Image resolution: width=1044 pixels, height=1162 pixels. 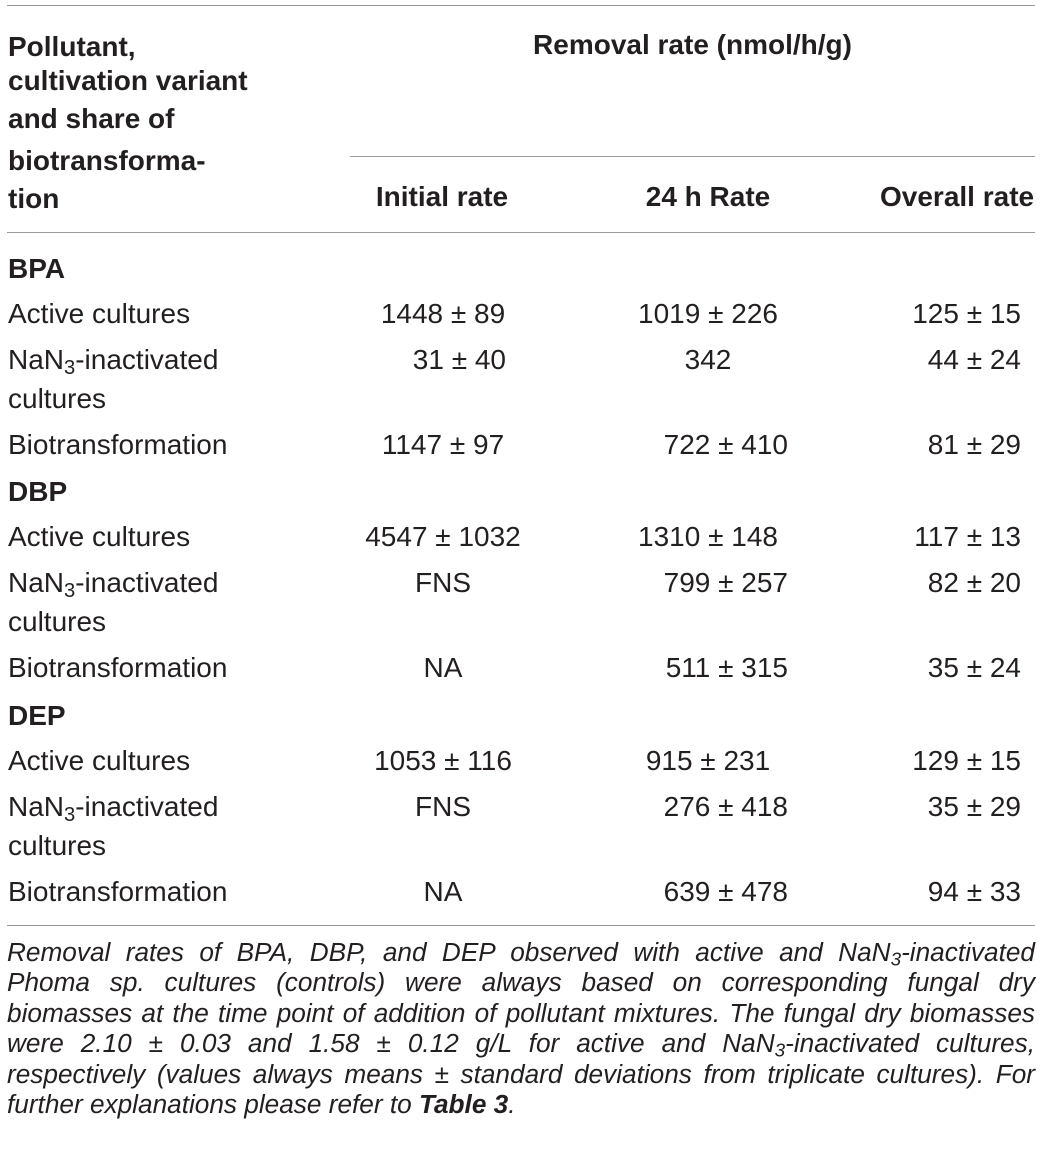 I want to click on section-title-dep: DEP, so click(x=37, y=715).